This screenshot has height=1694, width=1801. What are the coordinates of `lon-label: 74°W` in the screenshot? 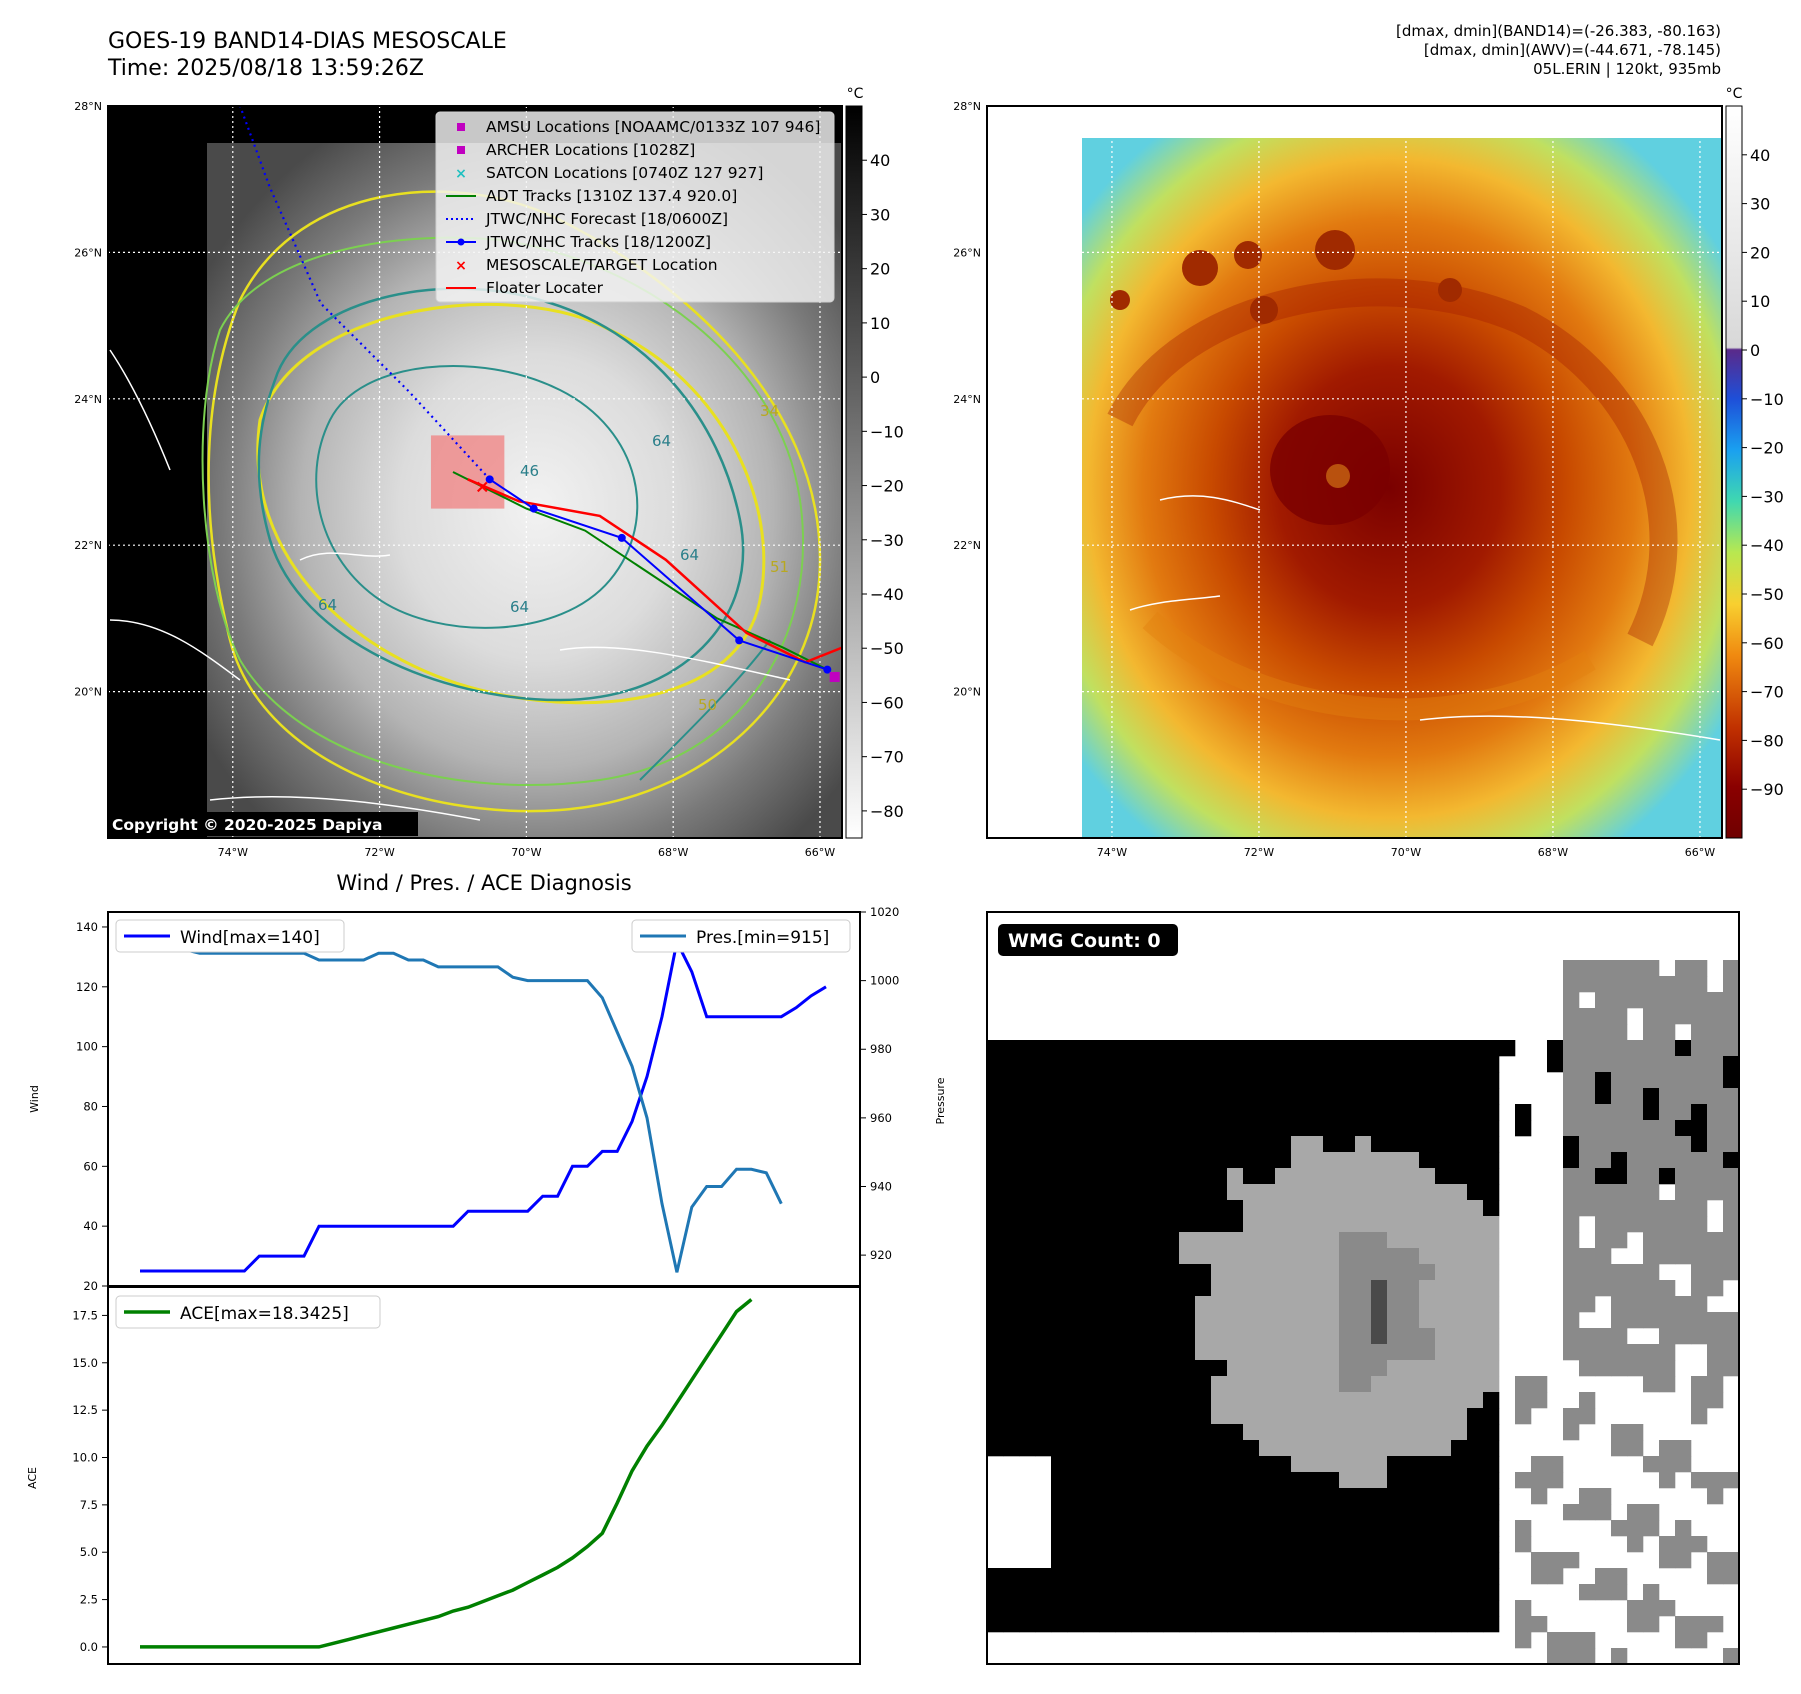 It's located at (233, 852).